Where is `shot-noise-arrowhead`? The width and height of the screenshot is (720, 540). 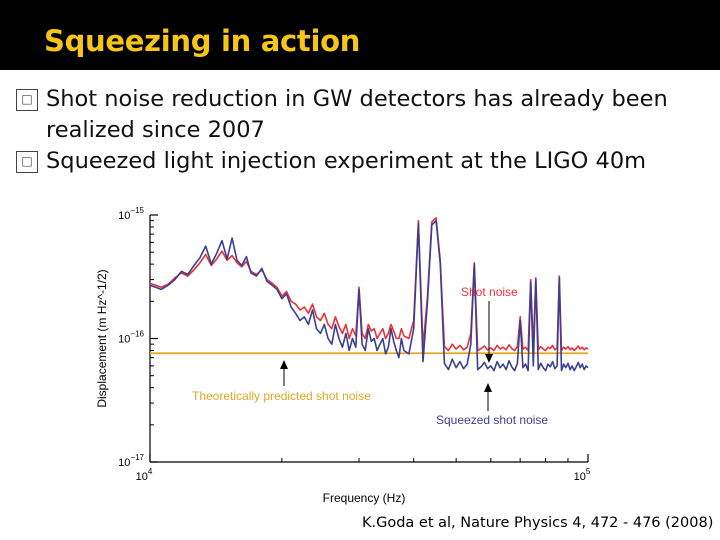 shot-noise-arrowhead is located at coordinates (489, 358).